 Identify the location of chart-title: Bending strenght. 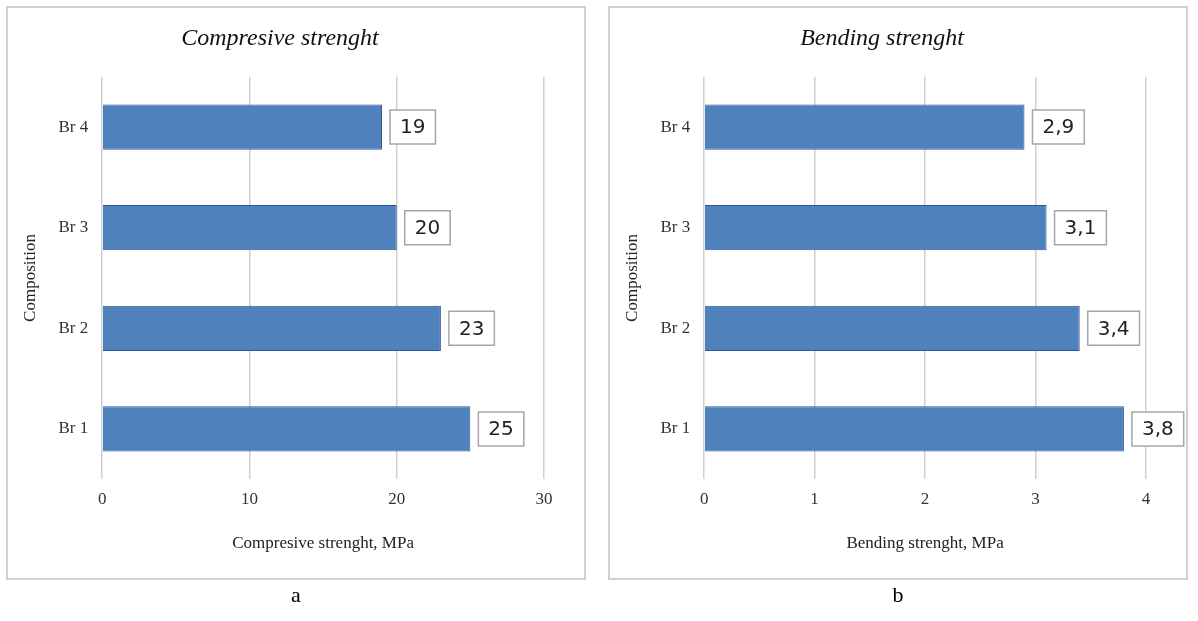
(883, 36).